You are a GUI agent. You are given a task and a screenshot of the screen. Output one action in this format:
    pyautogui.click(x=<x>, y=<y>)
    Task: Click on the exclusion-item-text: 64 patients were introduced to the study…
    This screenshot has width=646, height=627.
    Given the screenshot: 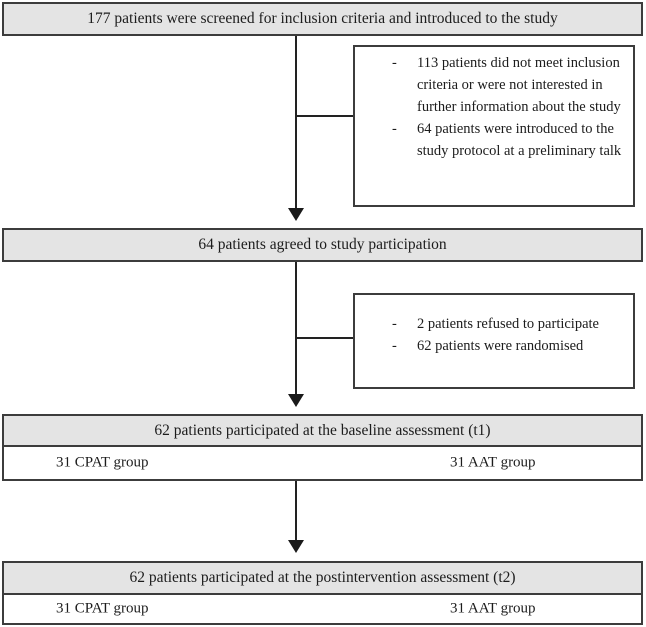 What is the action you would take?
    pyautogui.click(x=519, y=140)
    